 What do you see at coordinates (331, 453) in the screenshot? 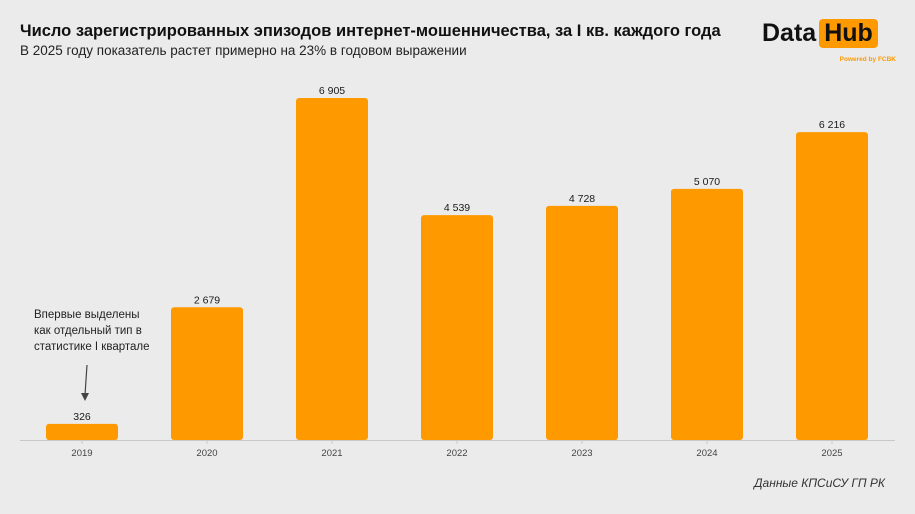
I see `x-tick-label-2021: 2021` at bounding box center [331, 453].